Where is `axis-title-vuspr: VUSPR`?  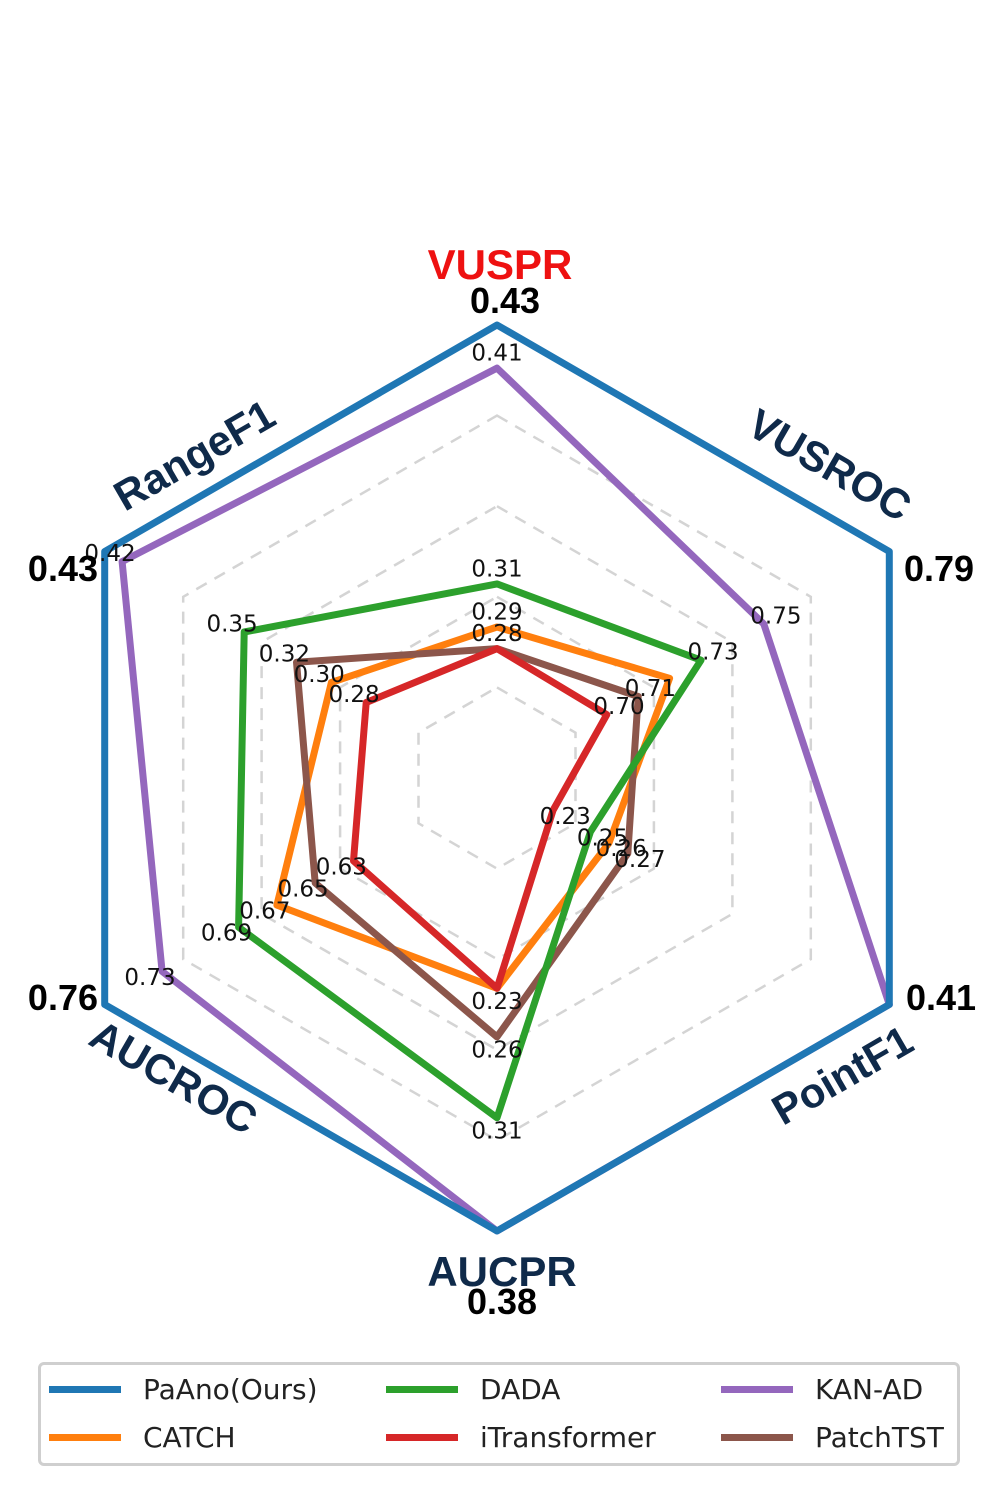 axis-title-vuspr: VUSPR is located at coordinates (500, 264).